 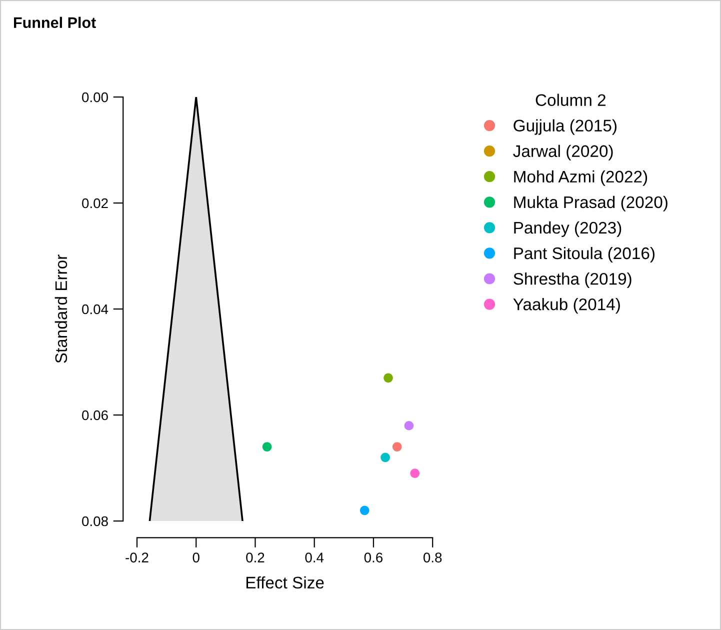 What do you see at coordinates (137, 557) in the screenshot?
I see `x-tick-label: -0.2` at bounding box center [137, 557].